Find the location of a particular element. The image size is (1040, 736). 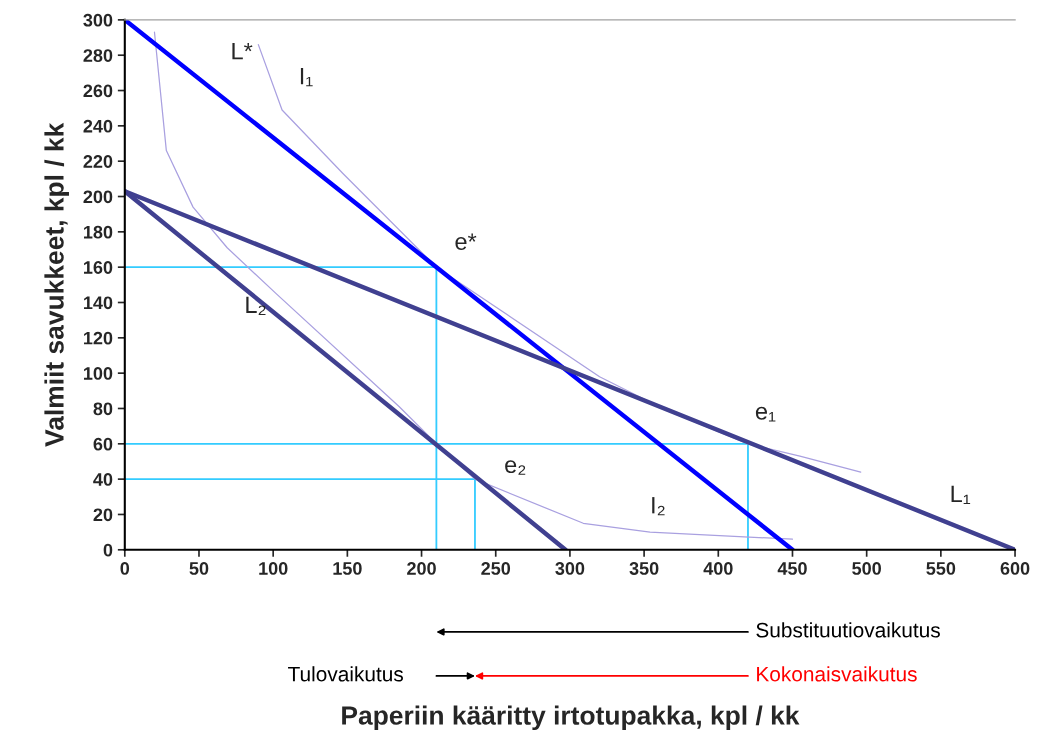

y-tick-label: 100 is located at coordinates (98, 373).